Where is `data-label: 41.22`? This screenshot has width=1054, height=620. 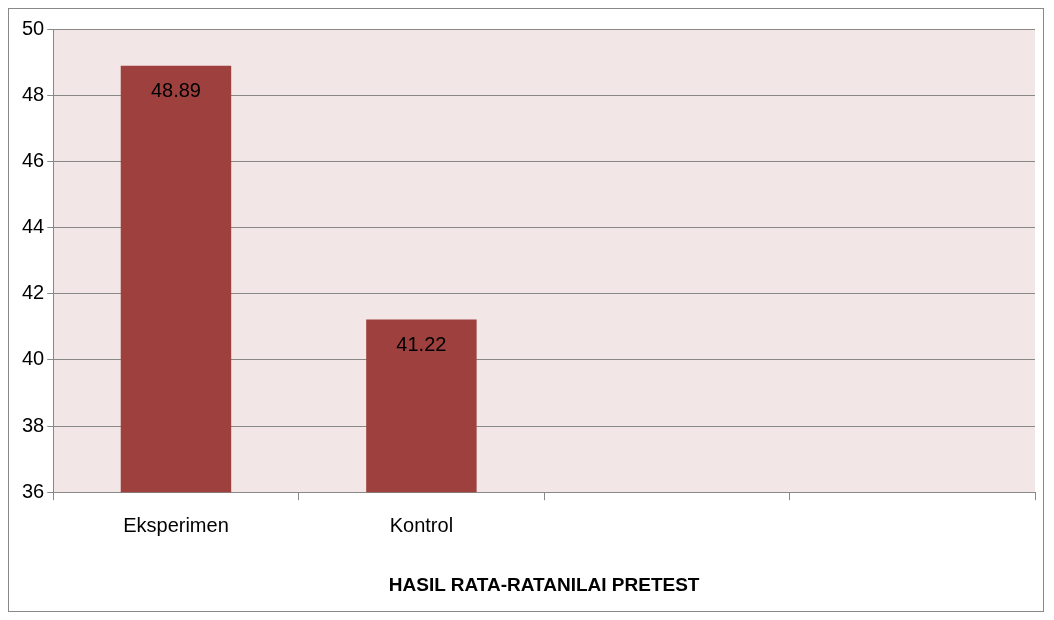
data-label: 41.22 is located at coordinates (421, 344).